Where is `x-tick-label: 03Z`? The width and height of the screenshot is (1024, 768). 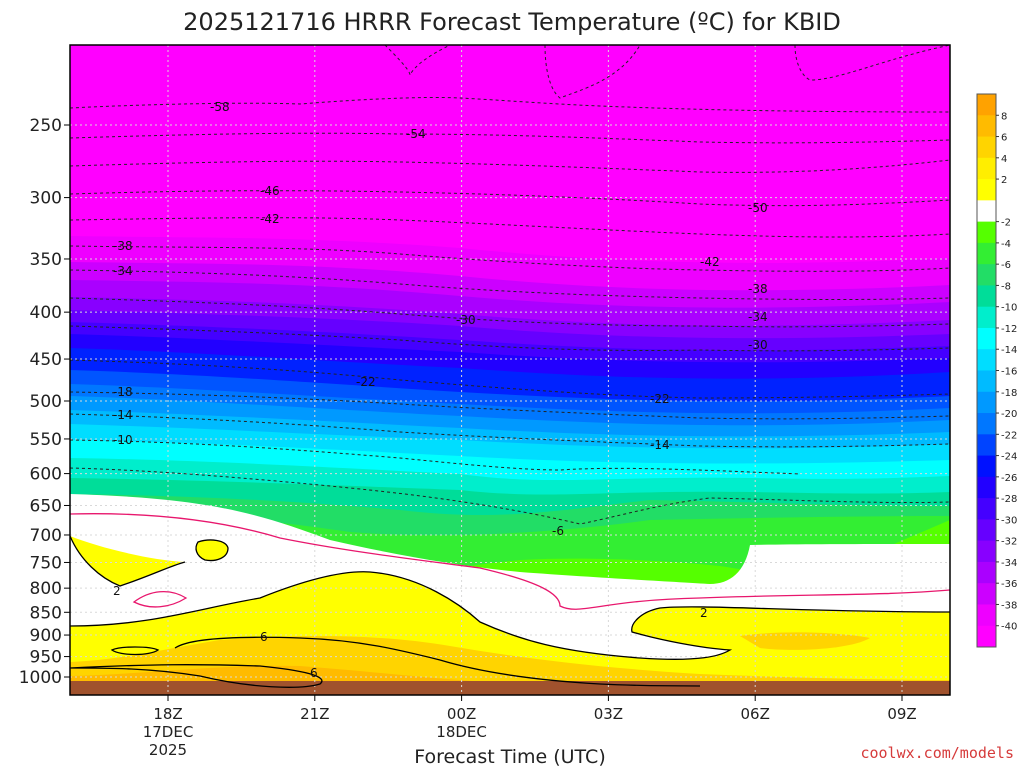
x-tick-label: 03Z is located at coordinates (608, 714).